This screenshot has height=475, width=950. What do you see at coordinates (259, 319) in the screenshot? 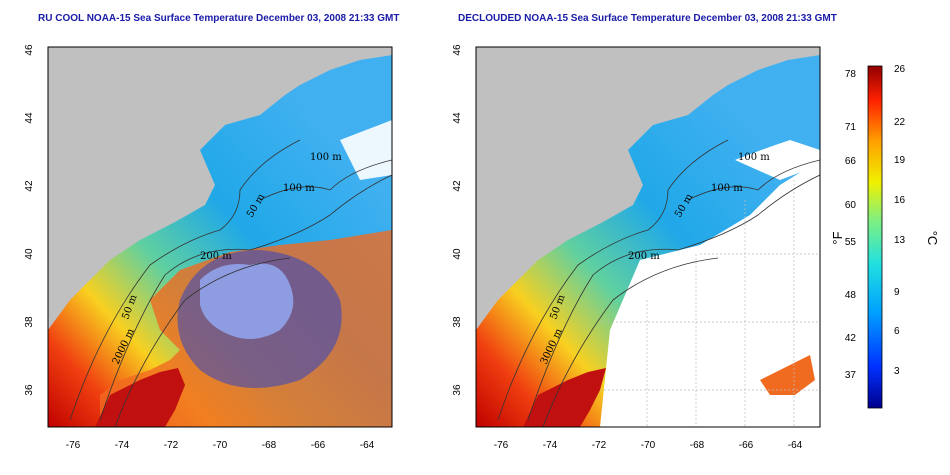
I see `cloud-streak` at bounding box center [259, 319].